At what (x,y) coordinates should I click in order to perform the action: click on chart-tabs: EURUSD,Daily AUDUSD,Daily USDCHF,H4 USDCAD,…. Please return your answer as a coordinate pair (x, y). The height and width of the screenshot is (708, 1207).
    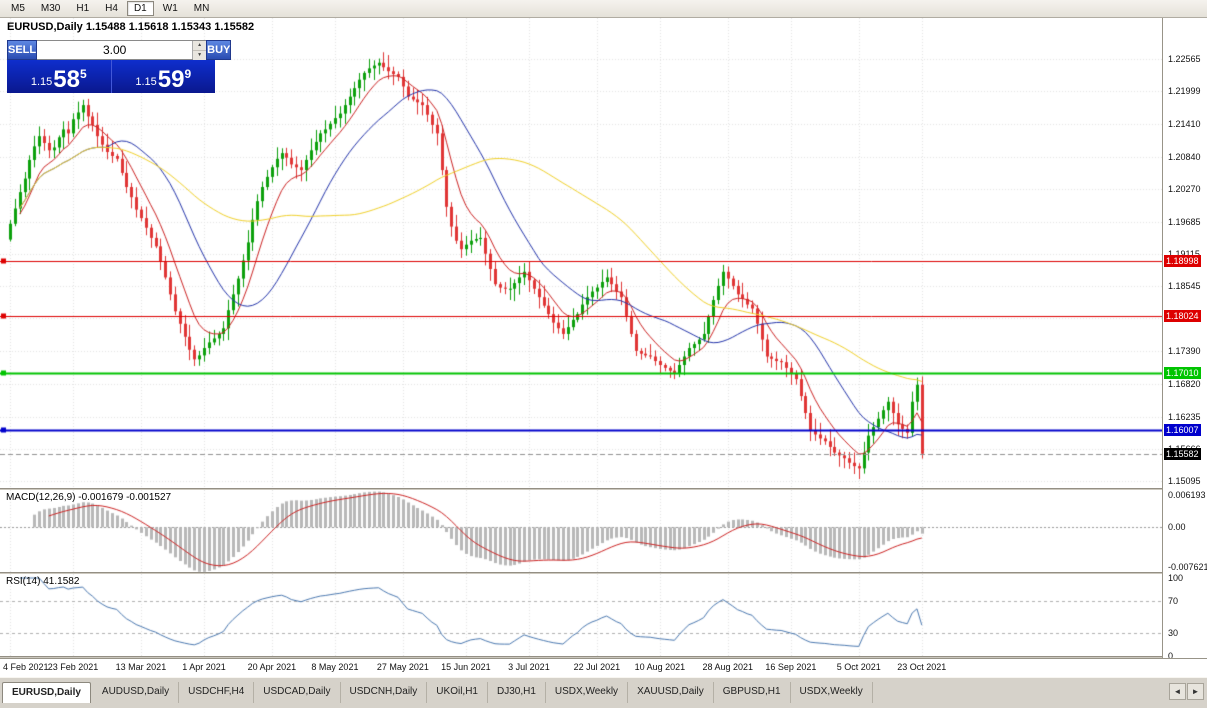
    Looking at the image, I should click on (437, 692).